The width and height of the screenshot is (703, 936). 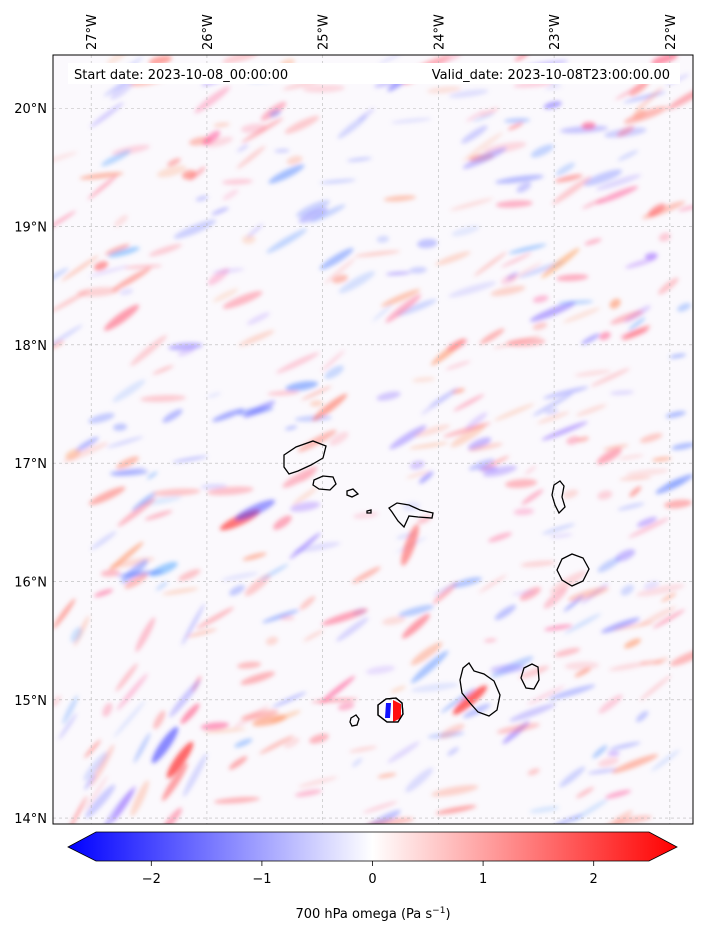 What do you see at coordinates (369, 511) in the screenshot?
I see `island-branco` at bounding box center [369, 511].